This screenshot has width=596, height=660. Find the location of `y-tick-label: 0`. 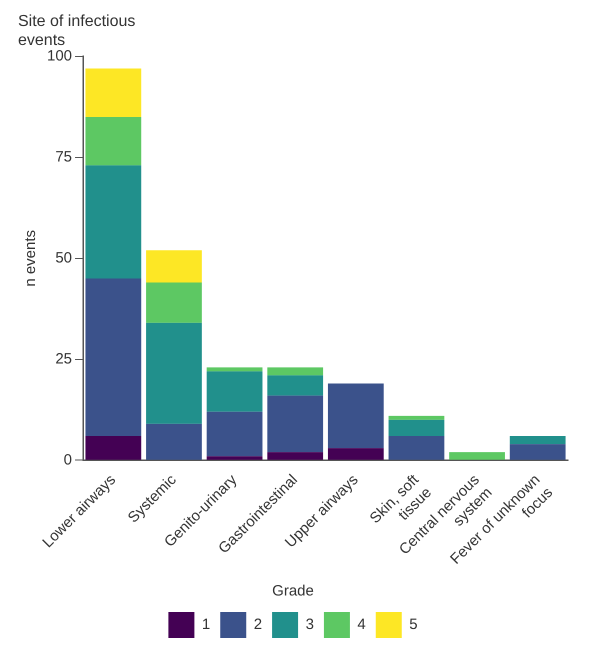

y-tick-label: 0 is located at coordinates (68, 459).